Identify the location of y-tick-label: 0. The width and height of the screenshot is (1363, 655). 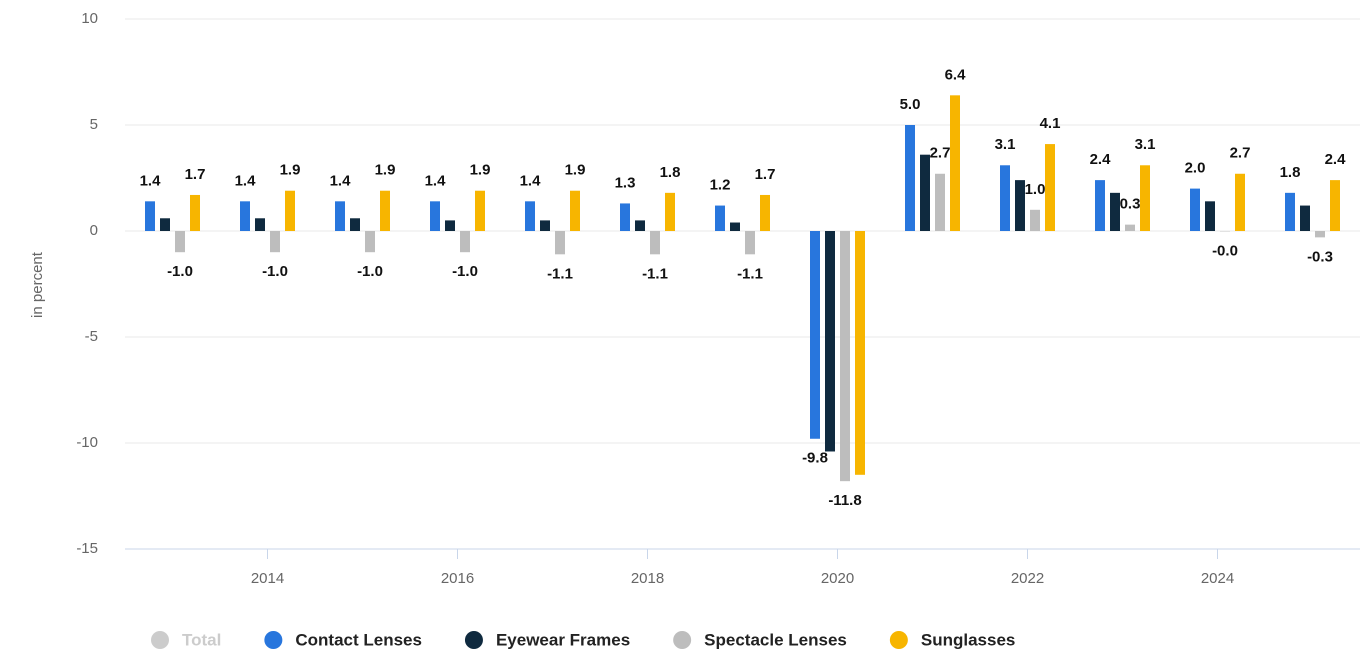
(94, 230).